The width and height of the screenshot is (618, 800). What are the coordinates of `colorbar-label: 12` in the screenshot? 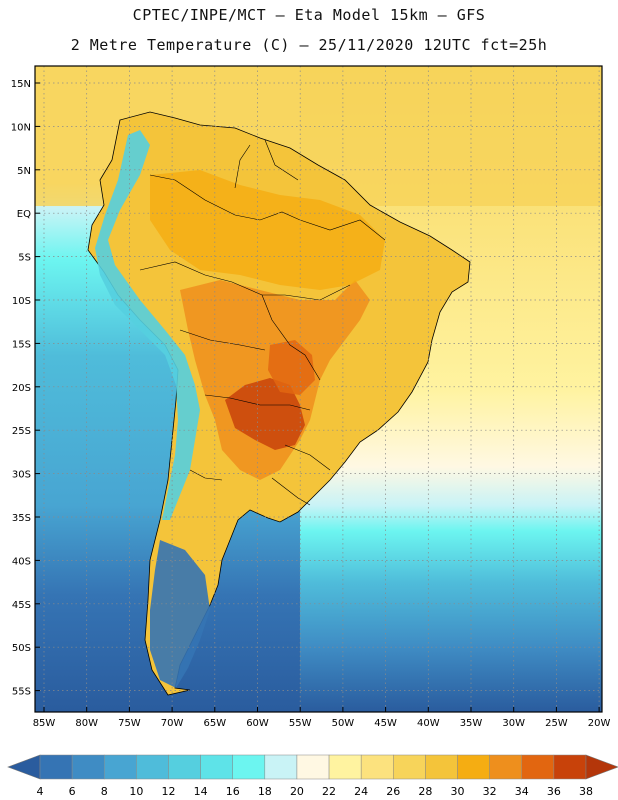 It's located at (168, 791).